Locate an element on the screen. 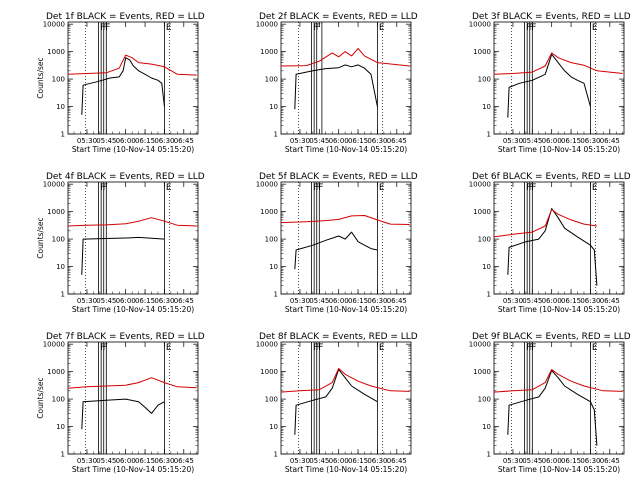 The height and width of the screenshot is (480, 640). chart-title: Det 5f BLACK = Events, RED = LLD is located at coordinates (338, 177).